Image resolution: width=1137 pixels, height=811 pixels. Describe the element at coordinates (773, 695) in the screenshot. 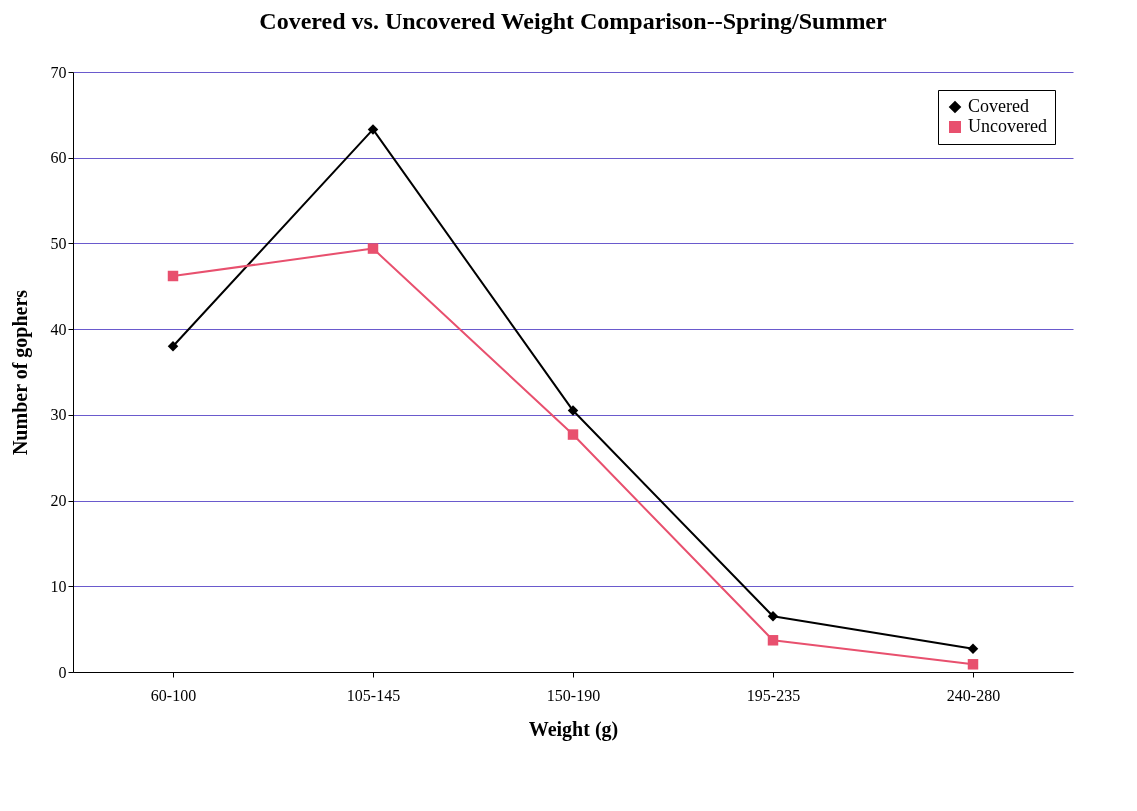

I see `x-tick-label: 195-235` at that location.